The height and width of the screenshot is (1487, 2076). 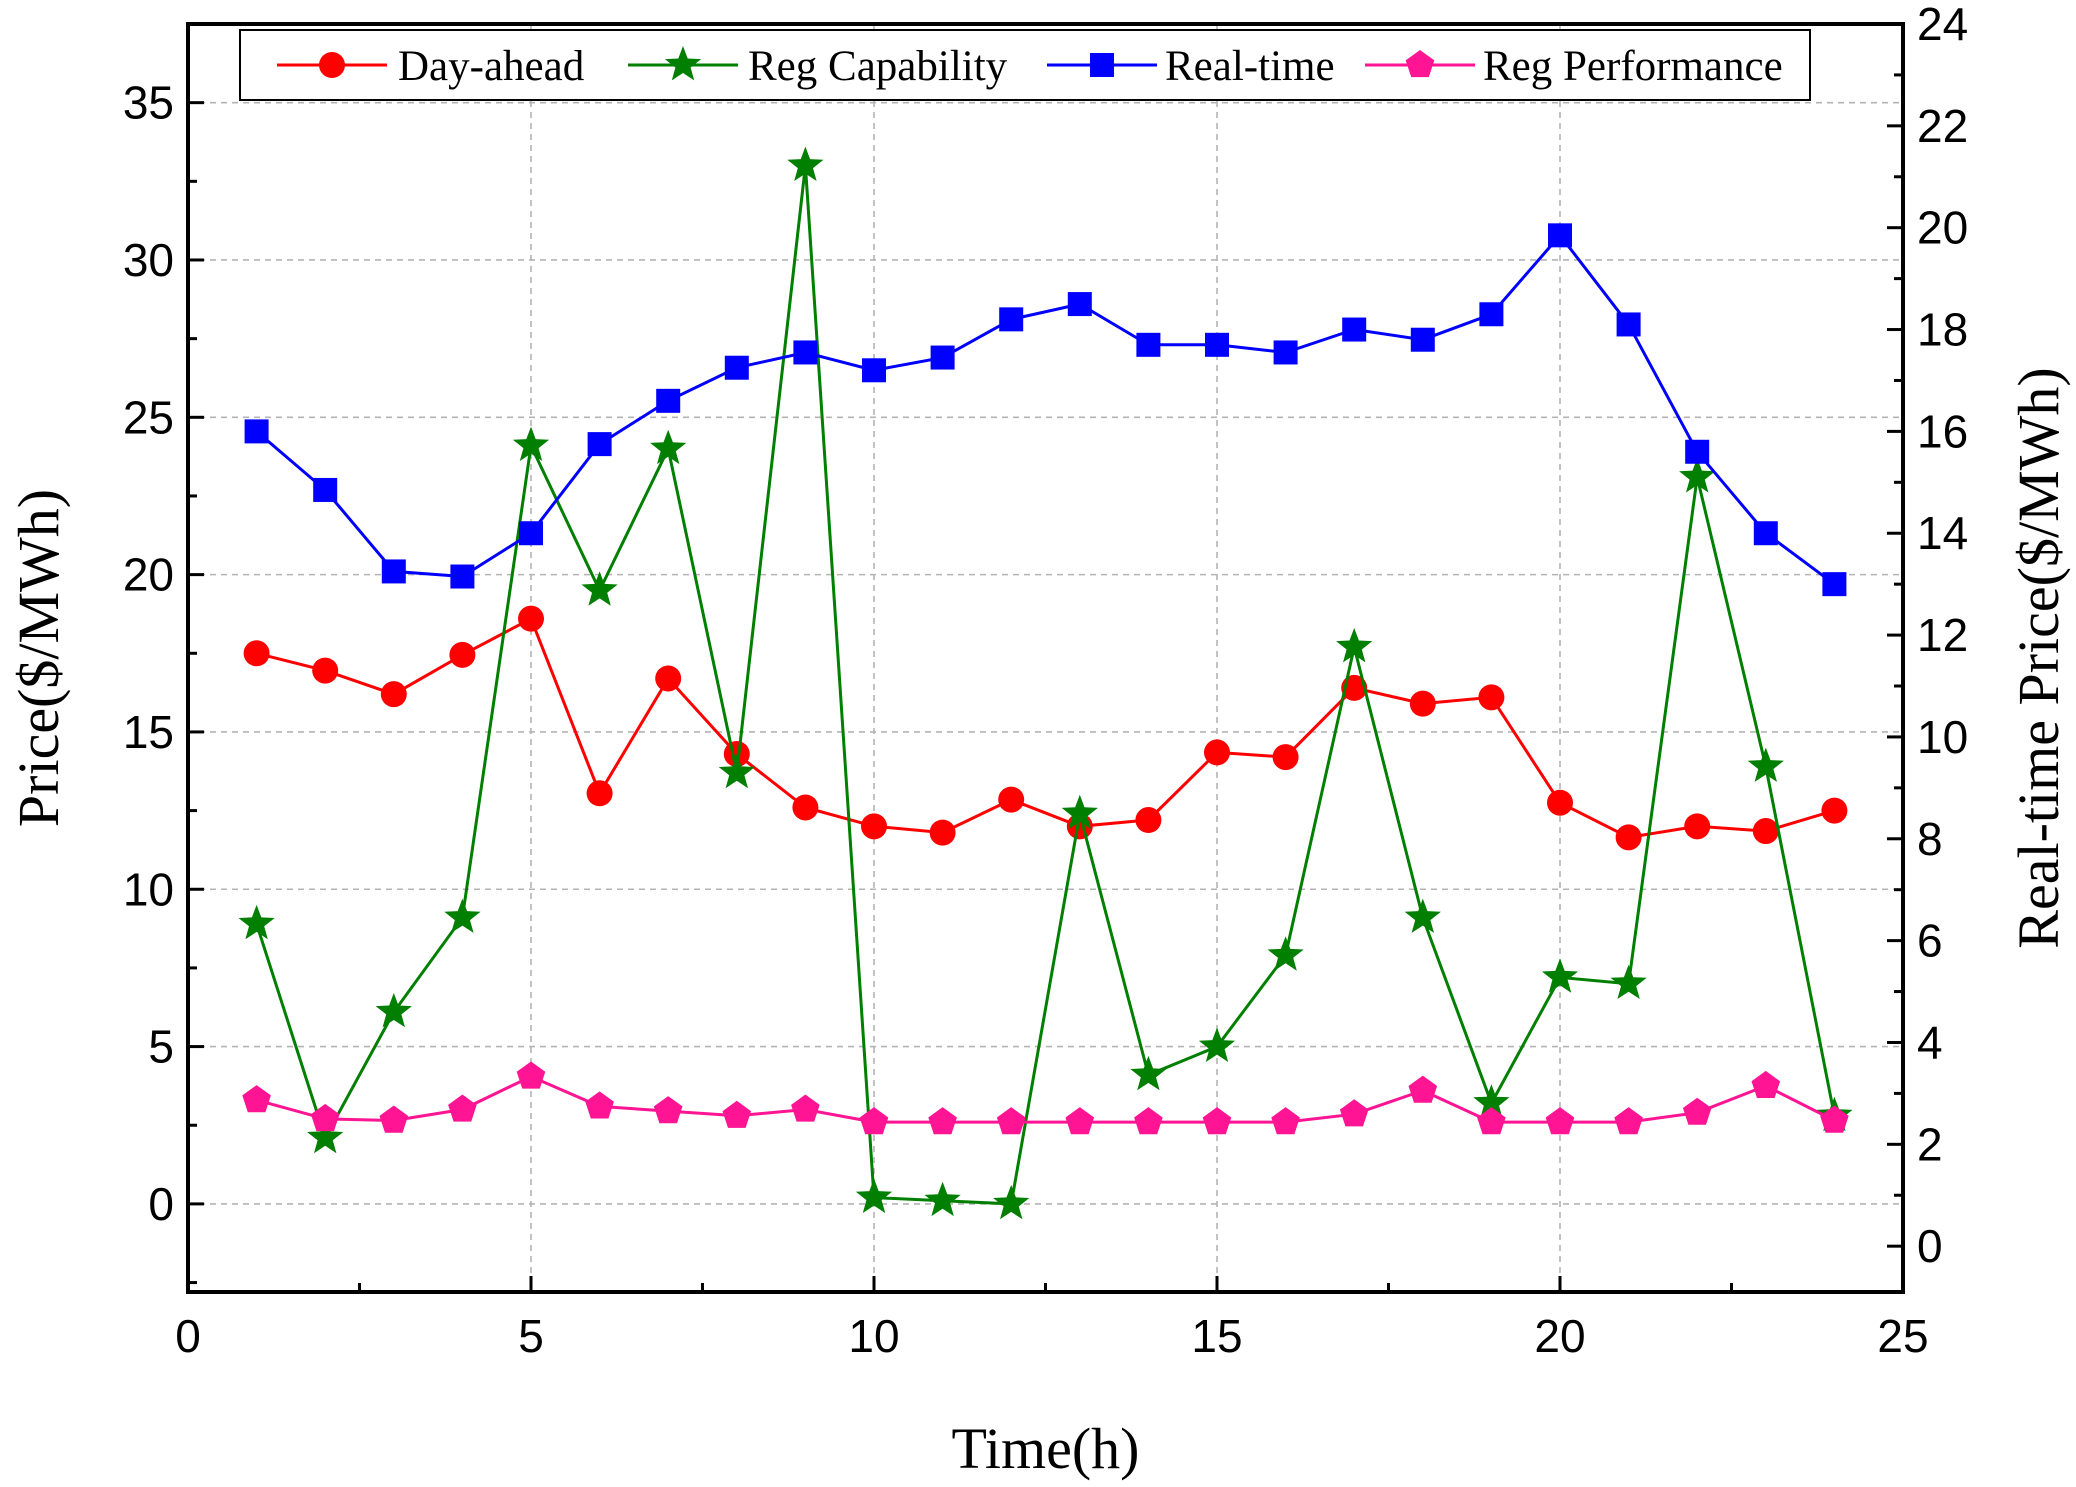 I want to click on y2-tick-label: 18, so click(x=1942, y=330).